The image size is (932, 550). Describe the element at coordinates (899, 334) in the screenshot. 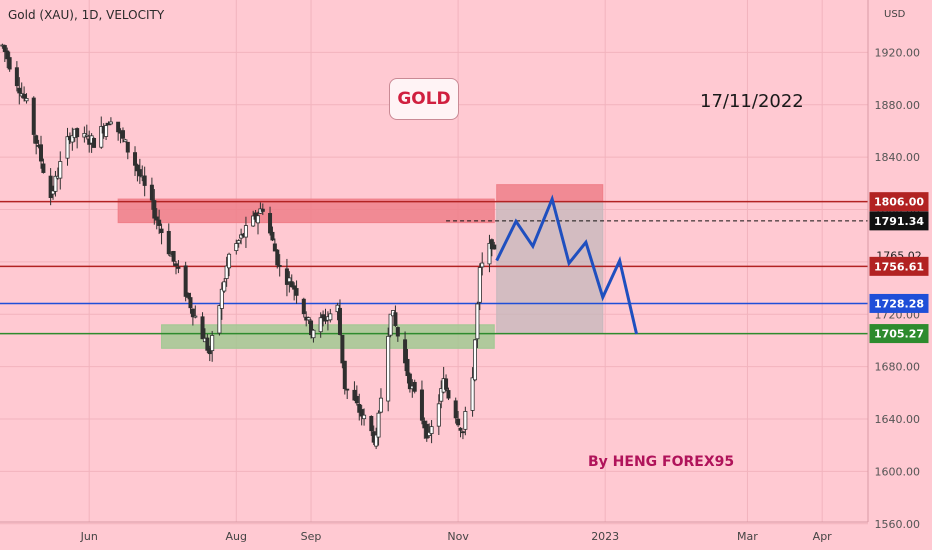

I see `price-tag-label: 1705.27` at that location.